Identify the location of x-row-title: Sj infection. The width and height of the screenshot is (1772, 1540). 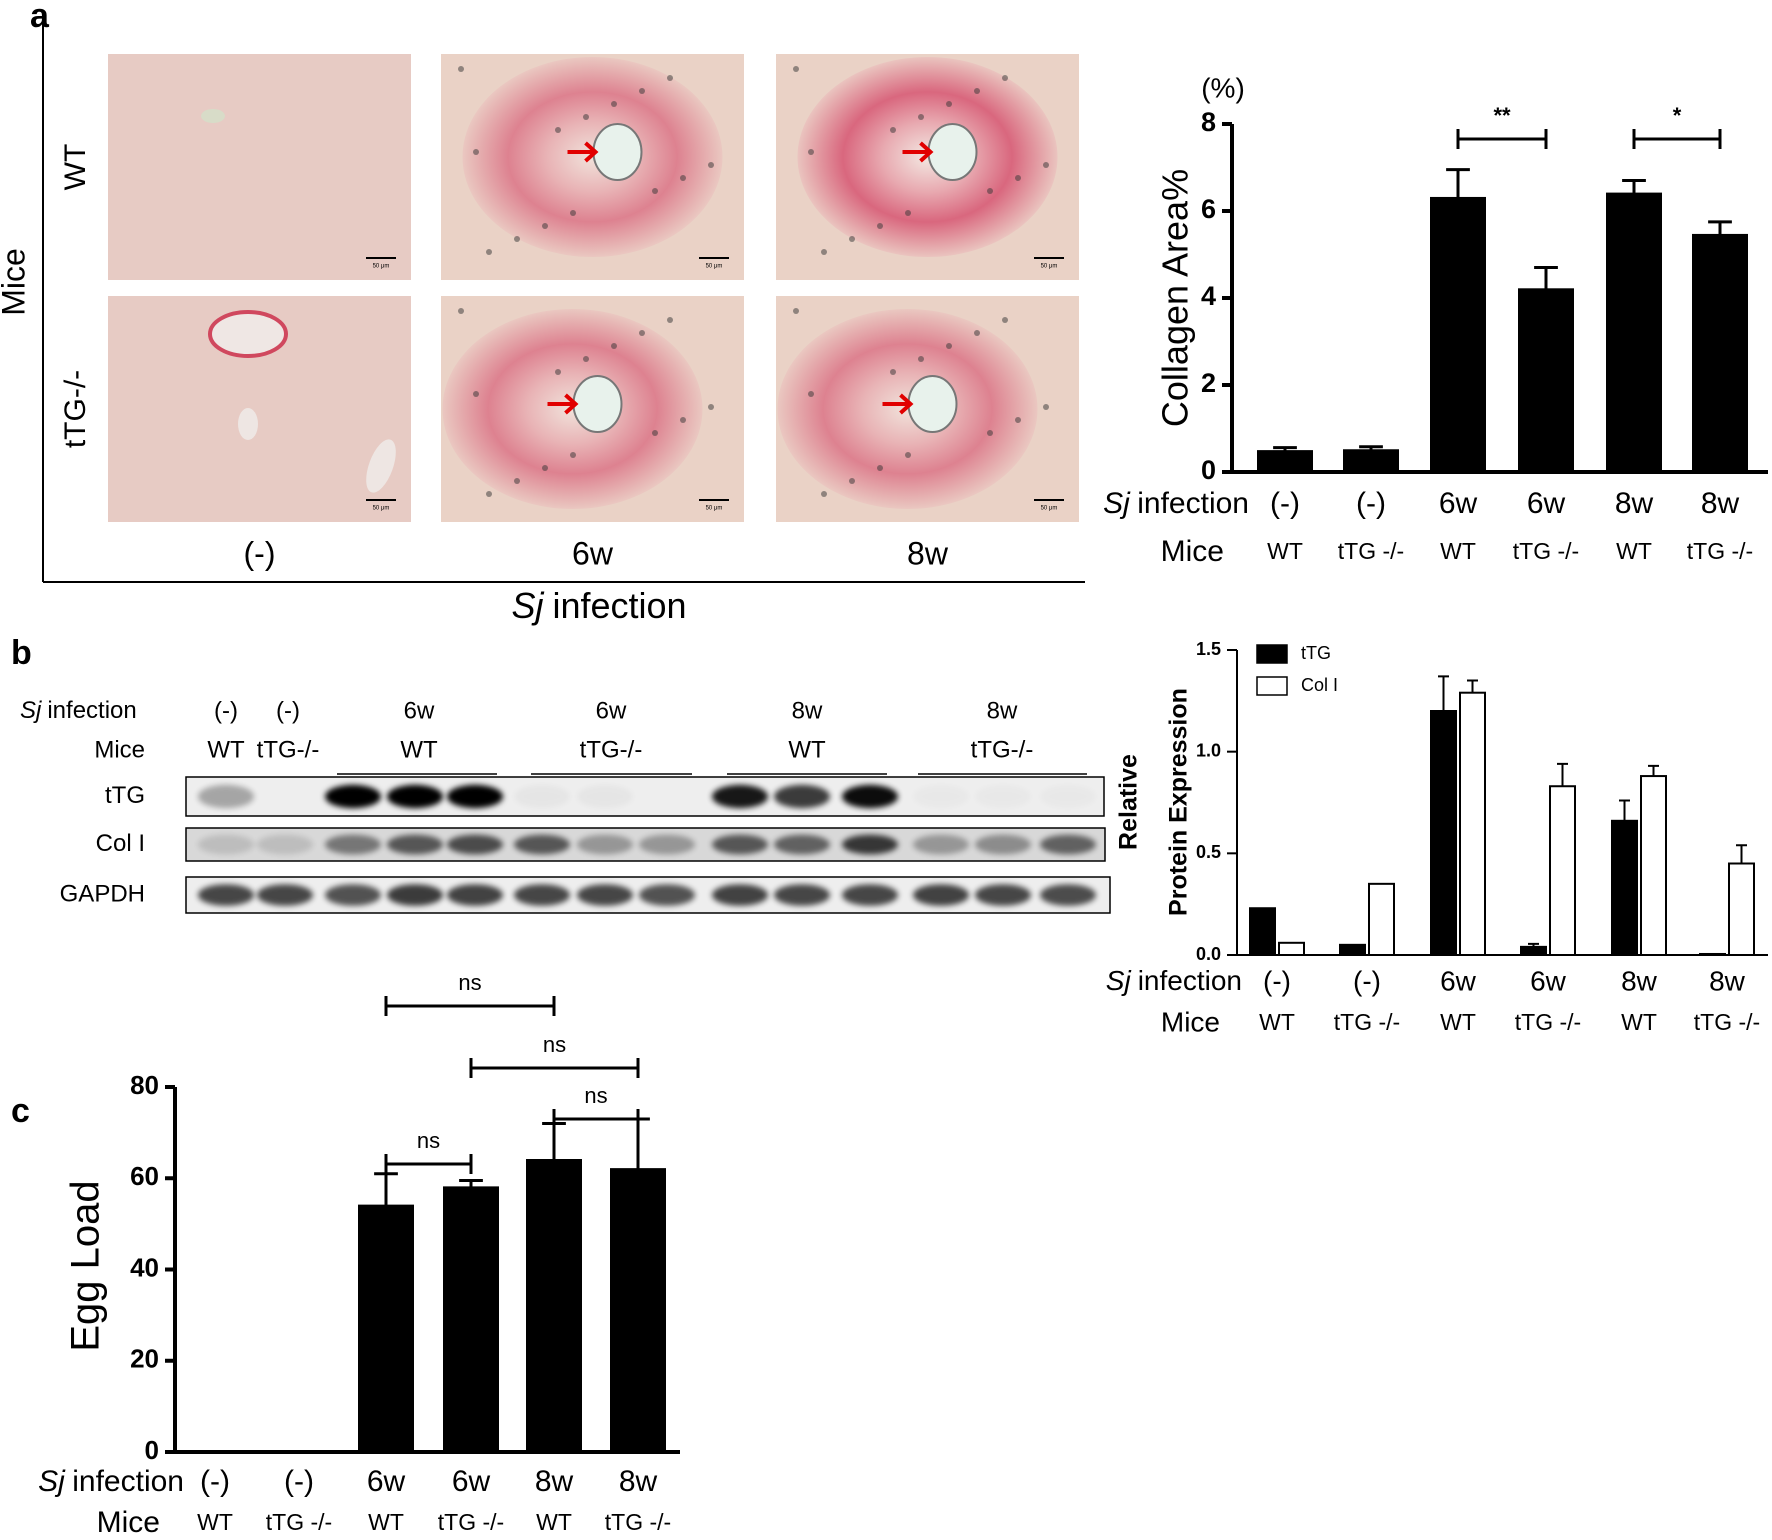
(1176, 503).